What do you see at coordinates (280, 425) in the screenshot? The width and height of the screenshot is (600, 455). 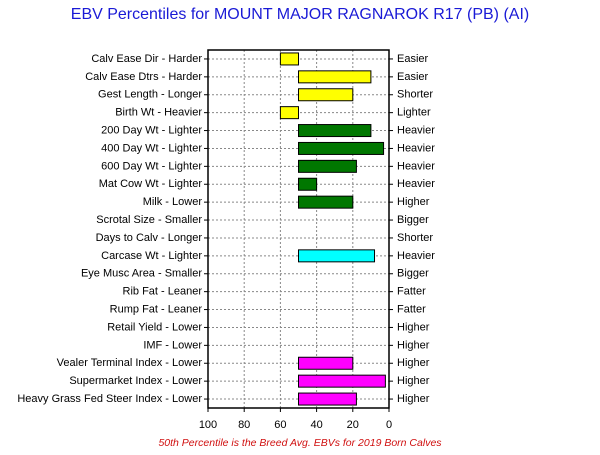 I see `x-tick-label: 60` at bounding box center [280, 425].